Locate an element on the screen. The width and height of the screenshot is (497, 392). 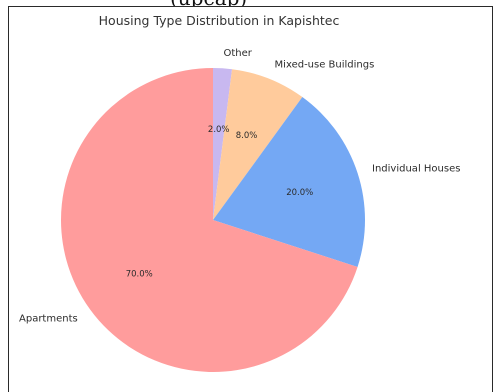
pie-percent-label: 70.0% is located at coordinates (139, 275).